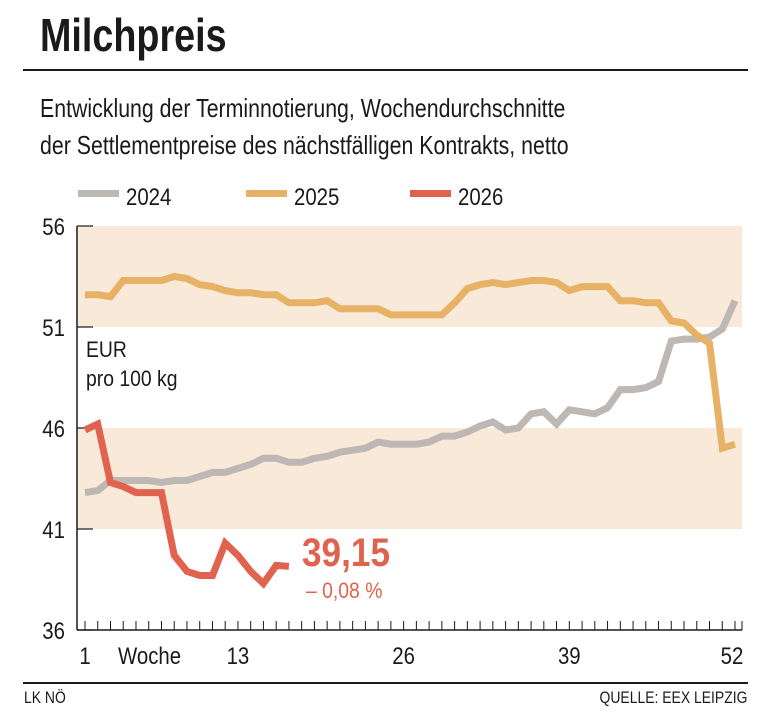 This screenshot has height=723, width=761. Describe the element at coordinates (480, 196) in the screenshot. I see `legend-label: 2026` at that location.